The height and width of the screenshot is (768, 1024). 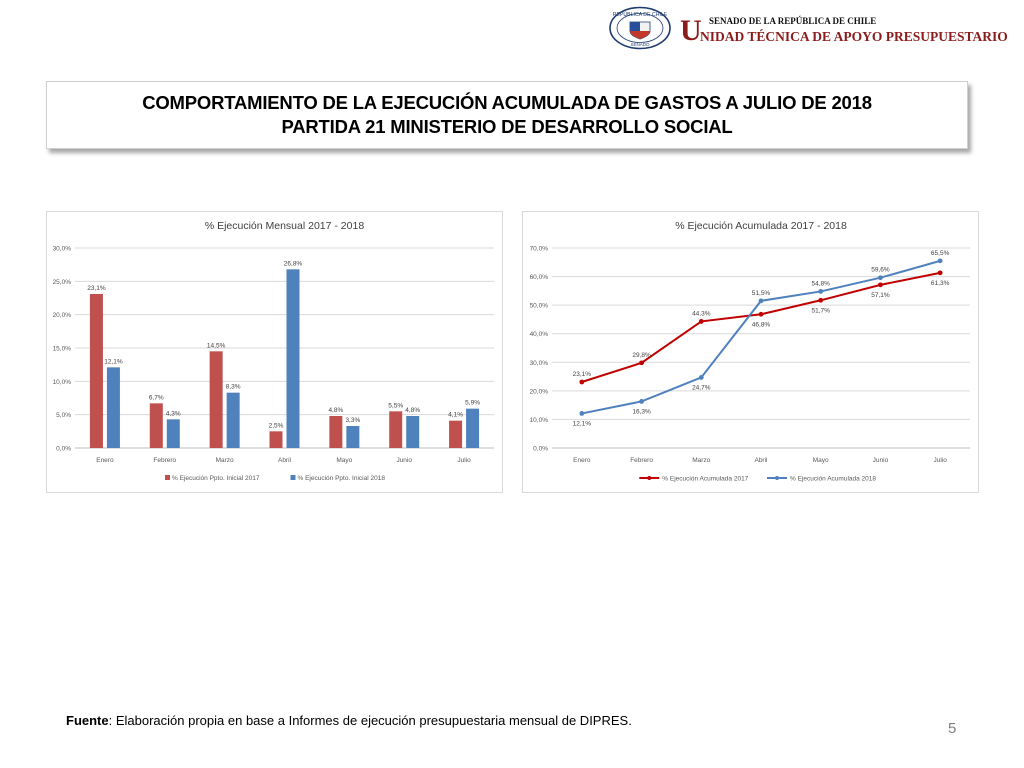 I want to click on y-tick-label: 50,0%, so click(x=539, y=306).